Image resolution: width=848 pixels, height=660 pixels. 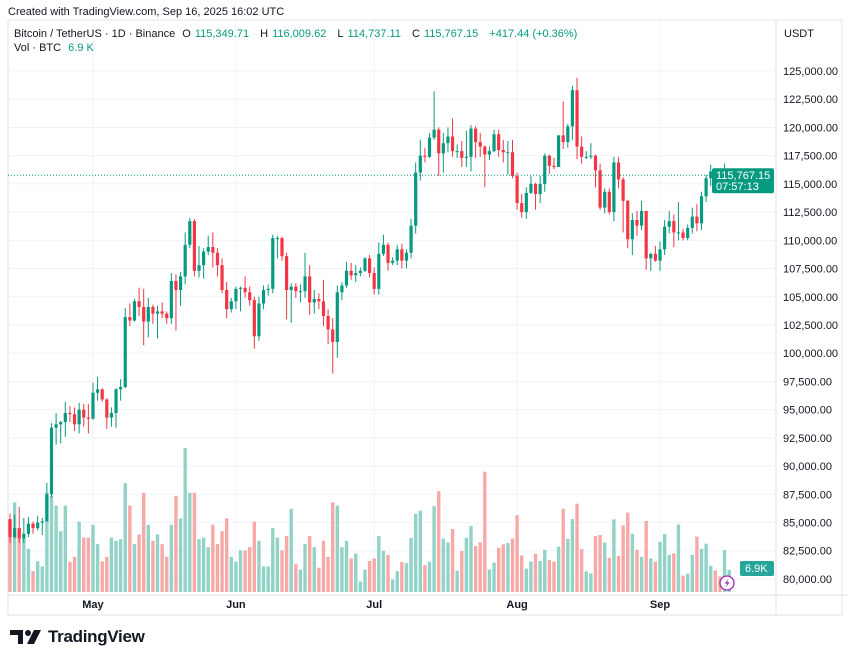 What do you see at coordinates (810, 213) in the screenshot?
I see `price-tick-label: 112,500.00` at bounding box center [810, 213].